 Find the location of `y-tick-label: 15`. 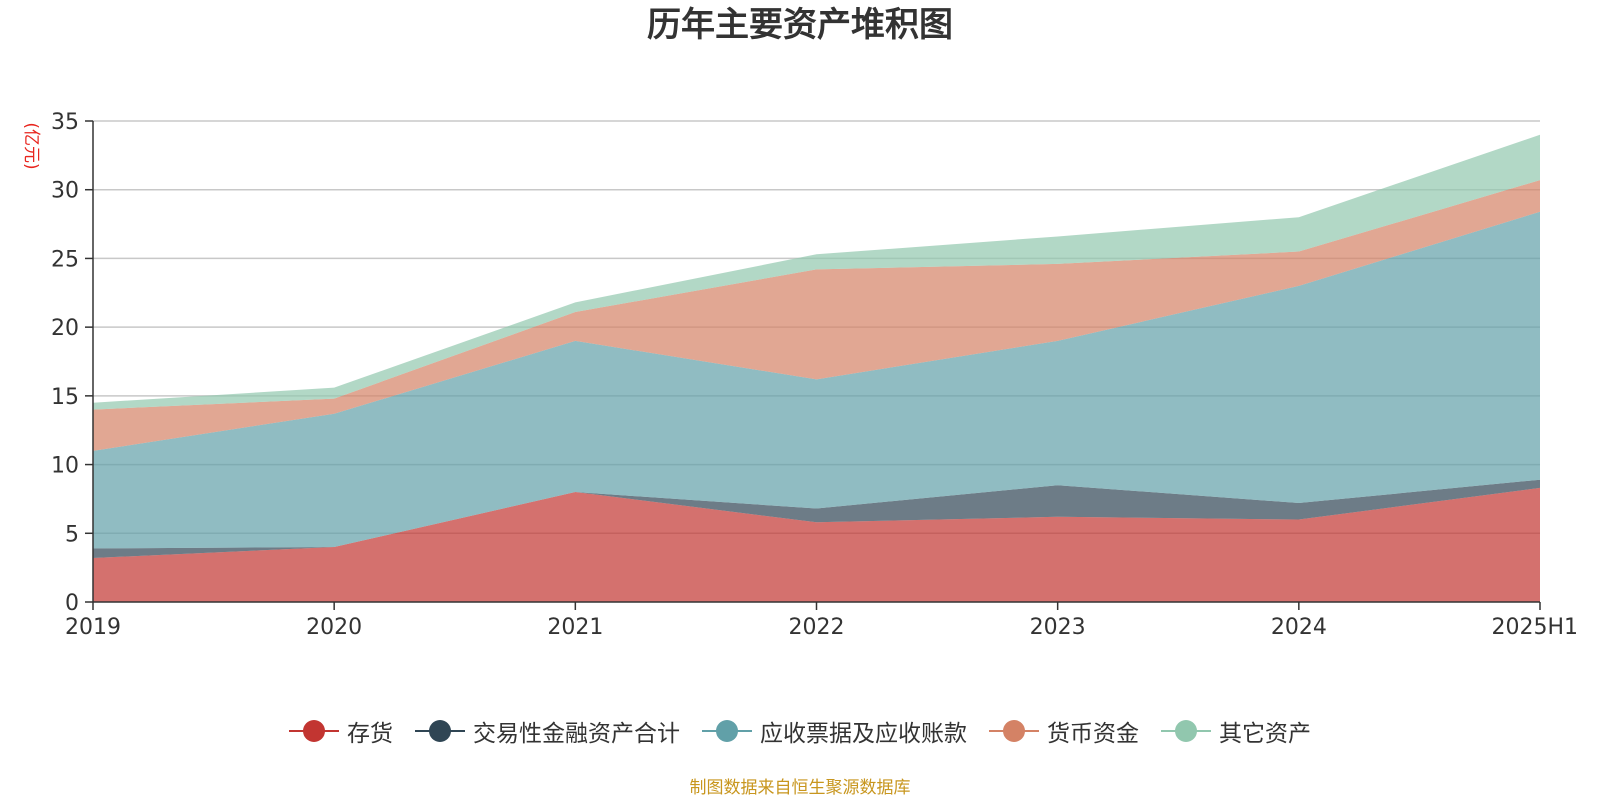

y-tick-label: 15 is located at coordinates (65, 397).